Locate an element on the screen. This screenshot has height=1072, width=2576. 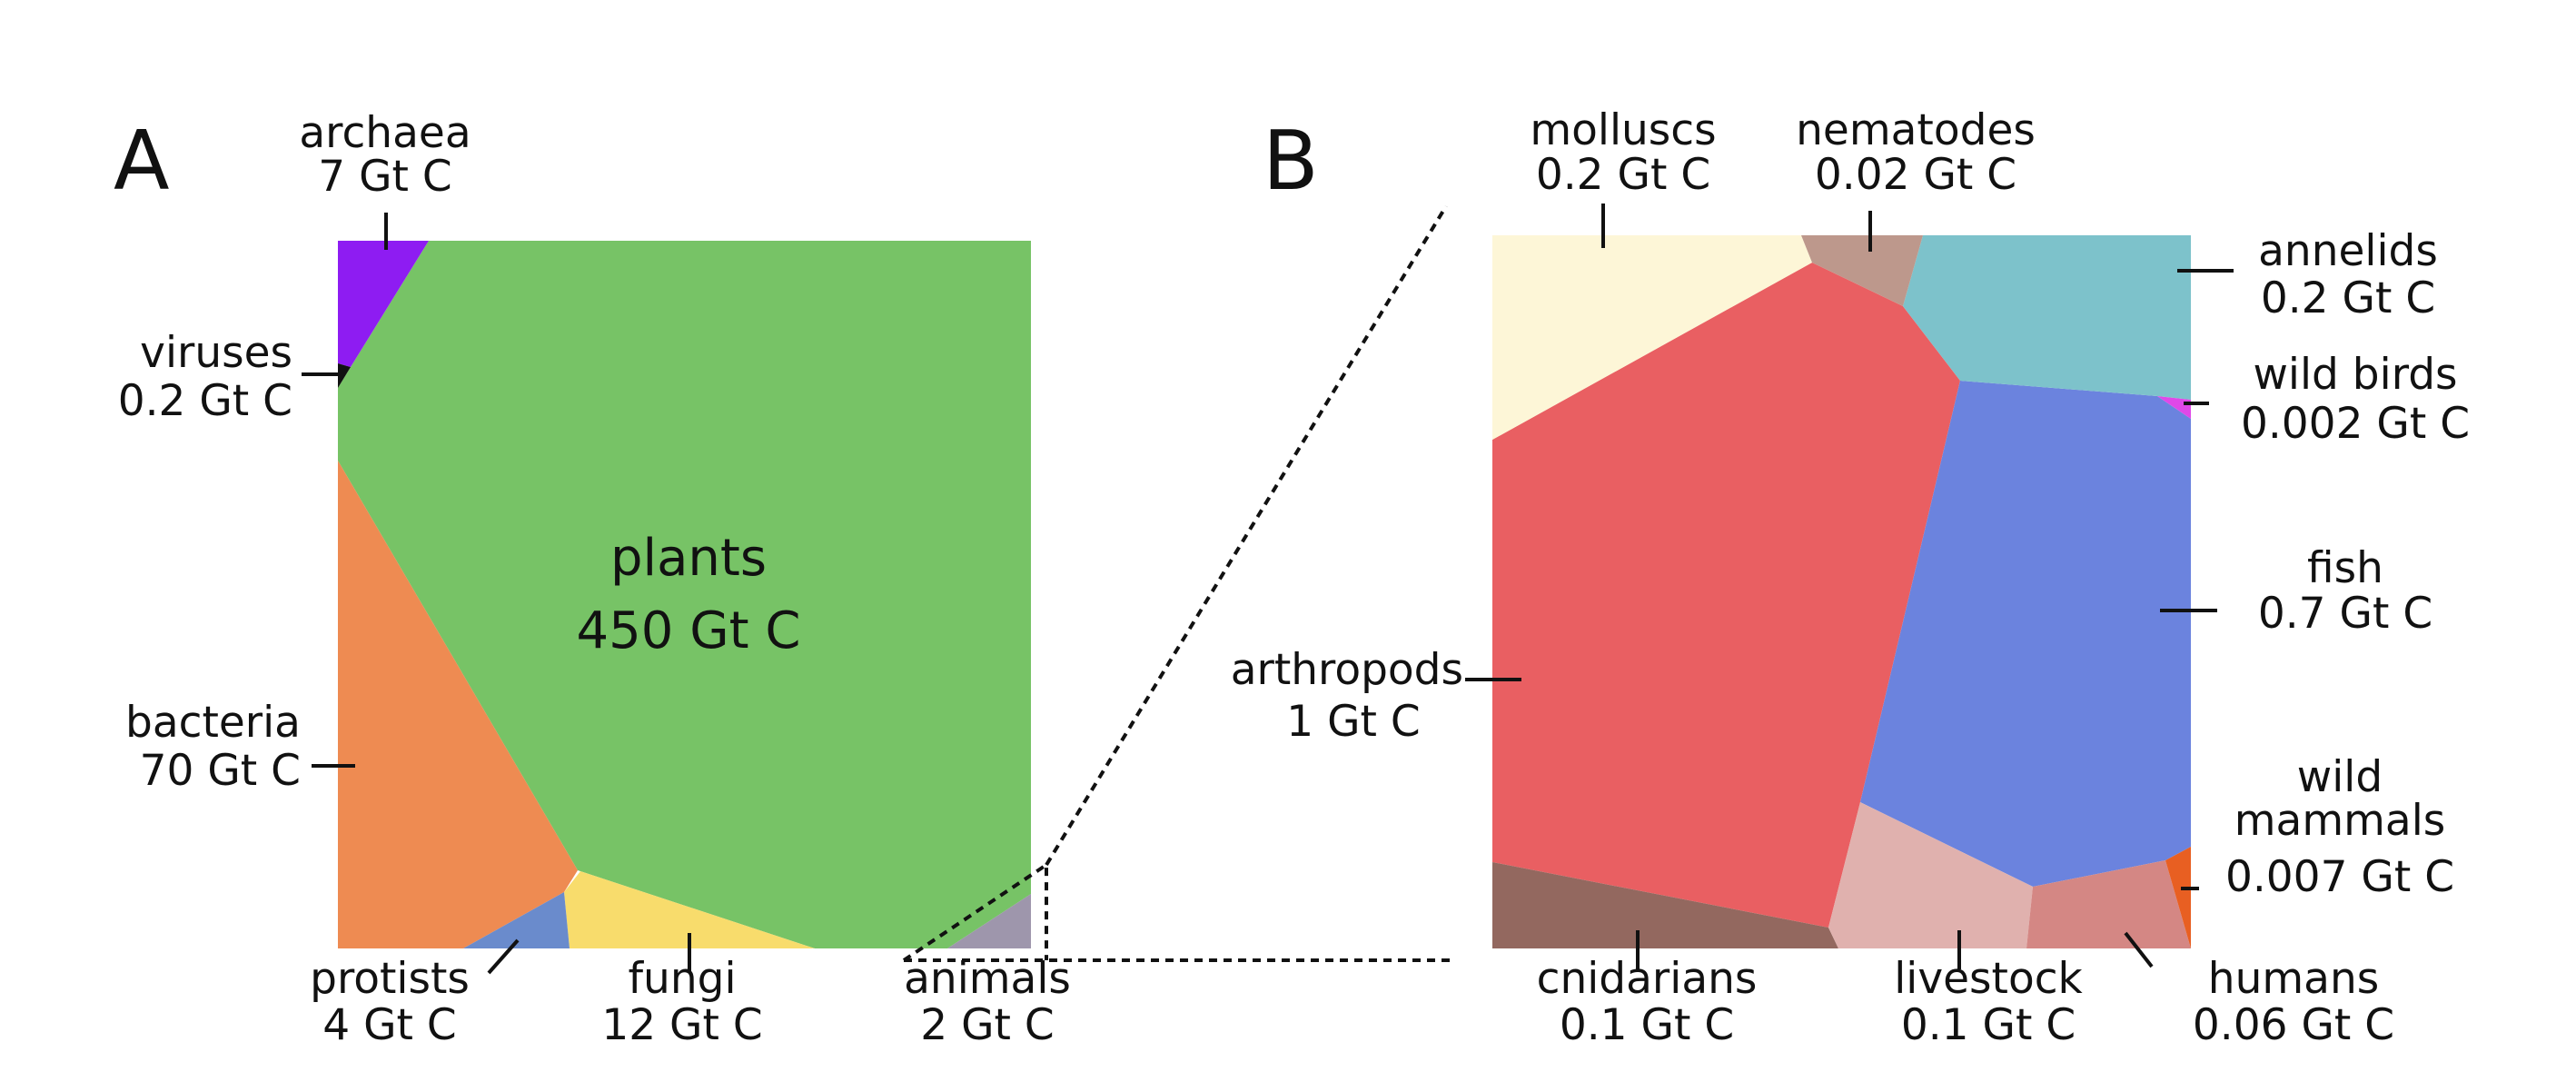
cell-archaea is located at coordinates (383, 304).